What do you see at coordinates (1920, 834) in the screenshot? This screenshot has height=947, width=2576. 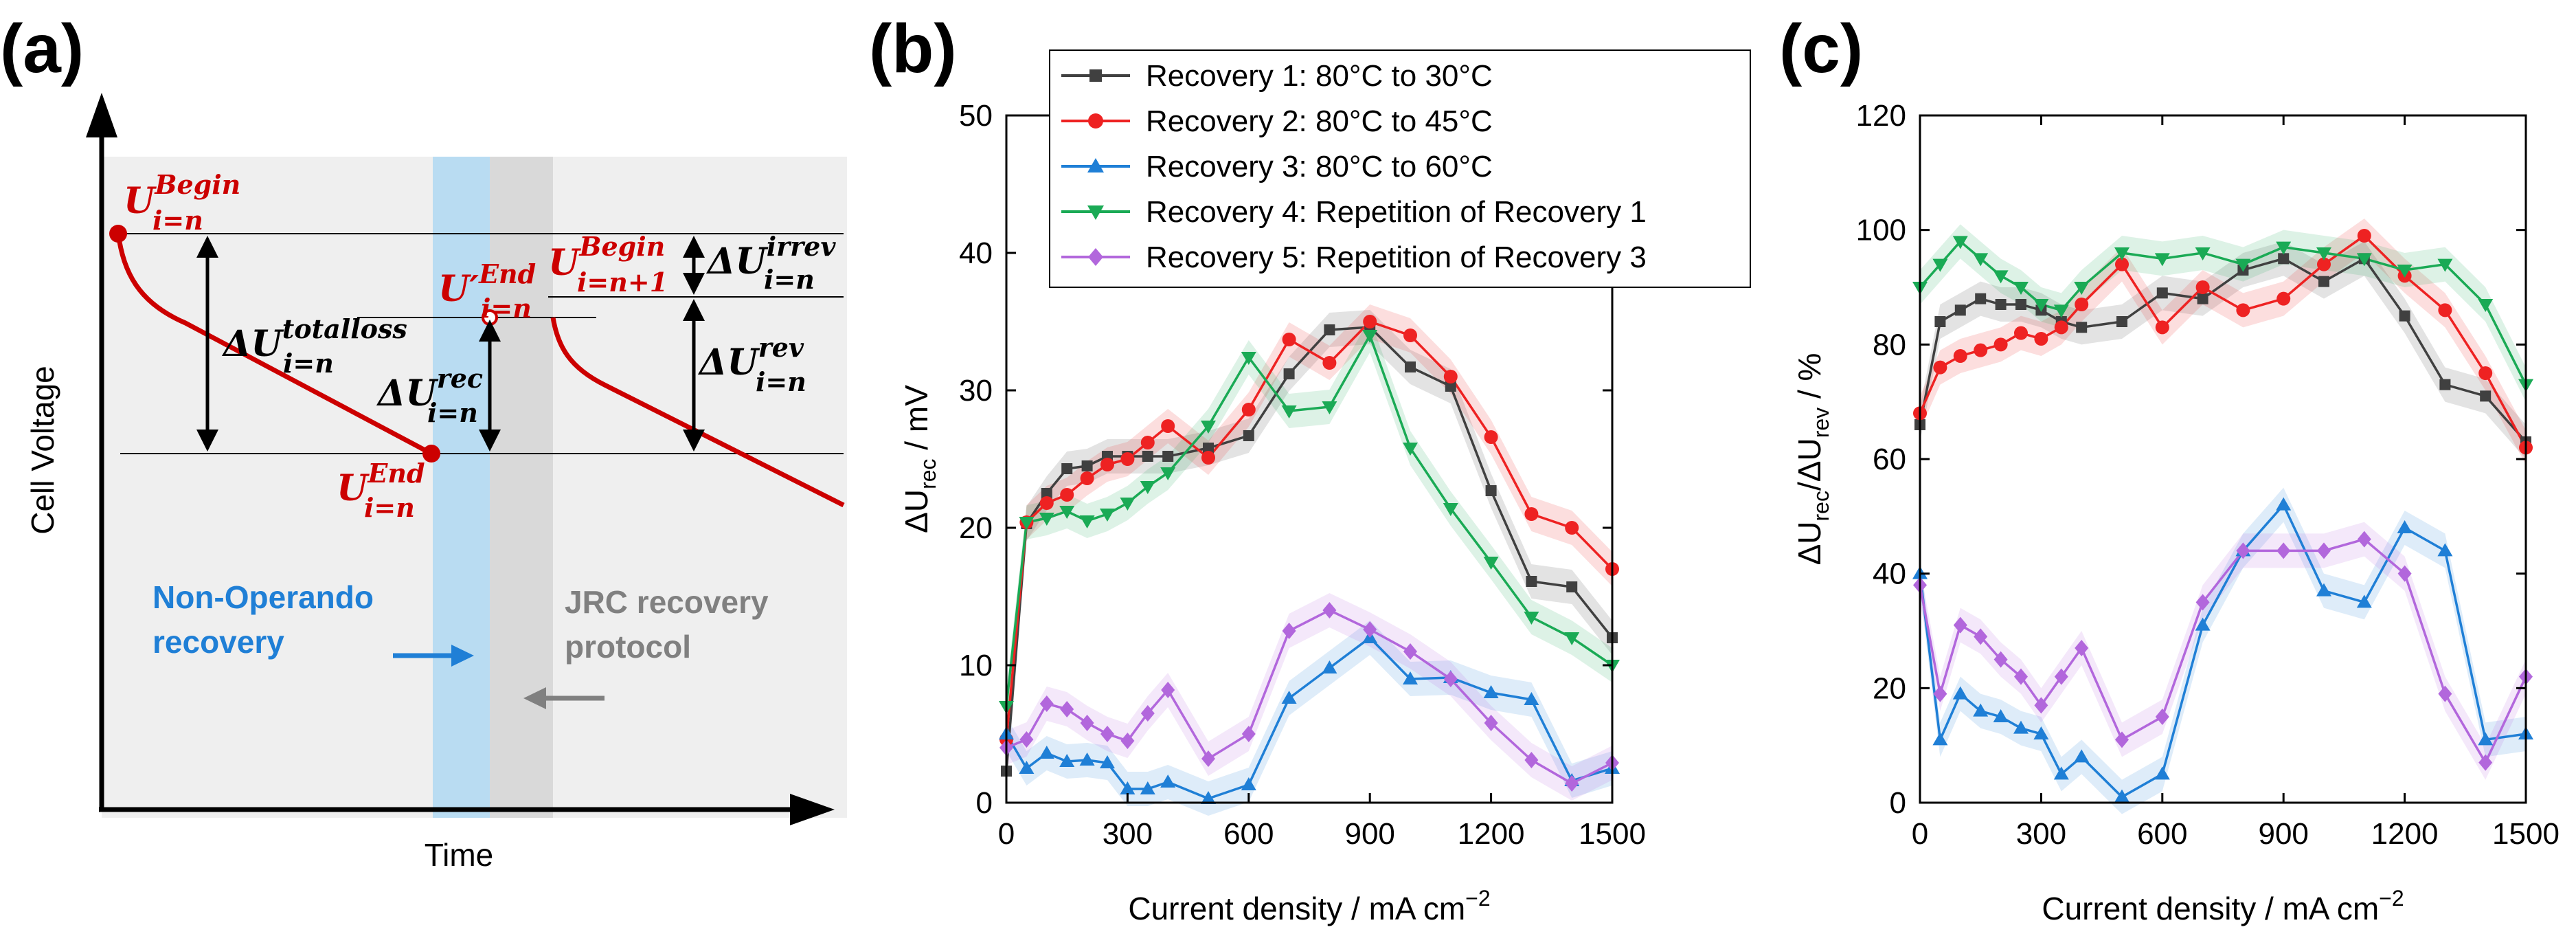 I see `x-tick-label: 0` at bounding box center [1920, 834].